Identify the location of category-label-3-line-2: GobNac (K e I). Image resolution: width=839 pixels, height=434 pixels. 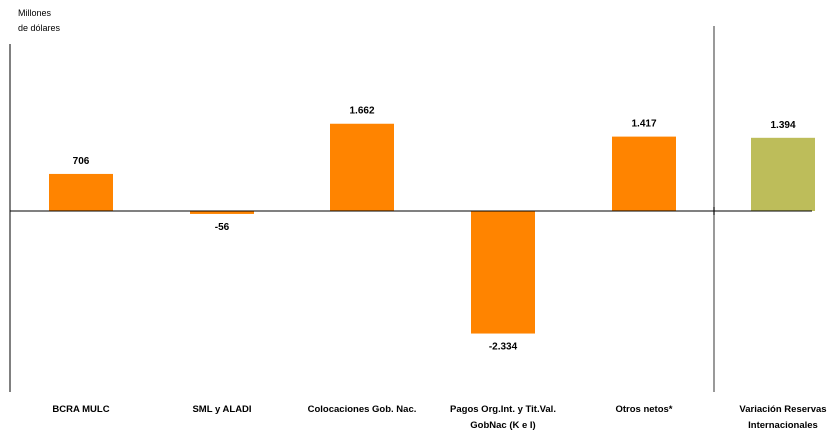
(502, 425).